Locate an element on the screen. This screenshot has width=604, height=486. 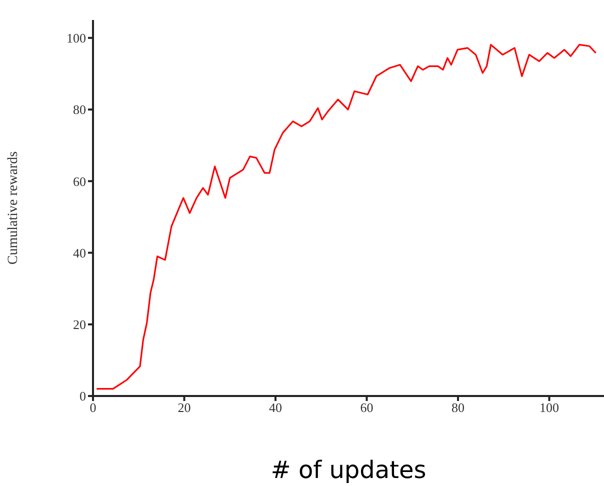
y-tick-label: 100 is located at coordinates (76, 38).